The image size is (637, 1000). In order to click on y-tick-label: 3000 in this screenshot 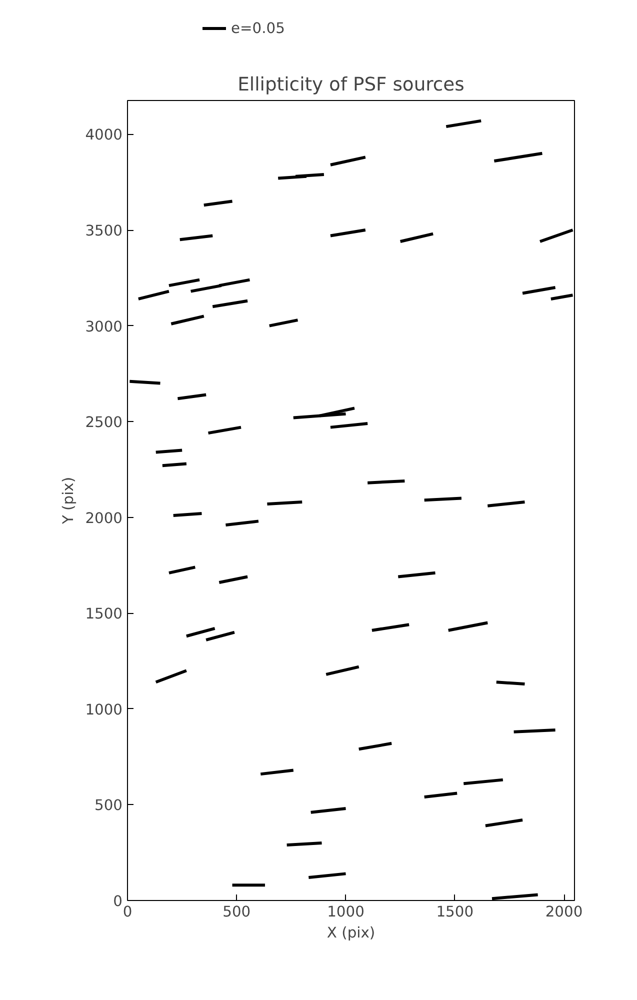, I will do `click(104, 327)`.